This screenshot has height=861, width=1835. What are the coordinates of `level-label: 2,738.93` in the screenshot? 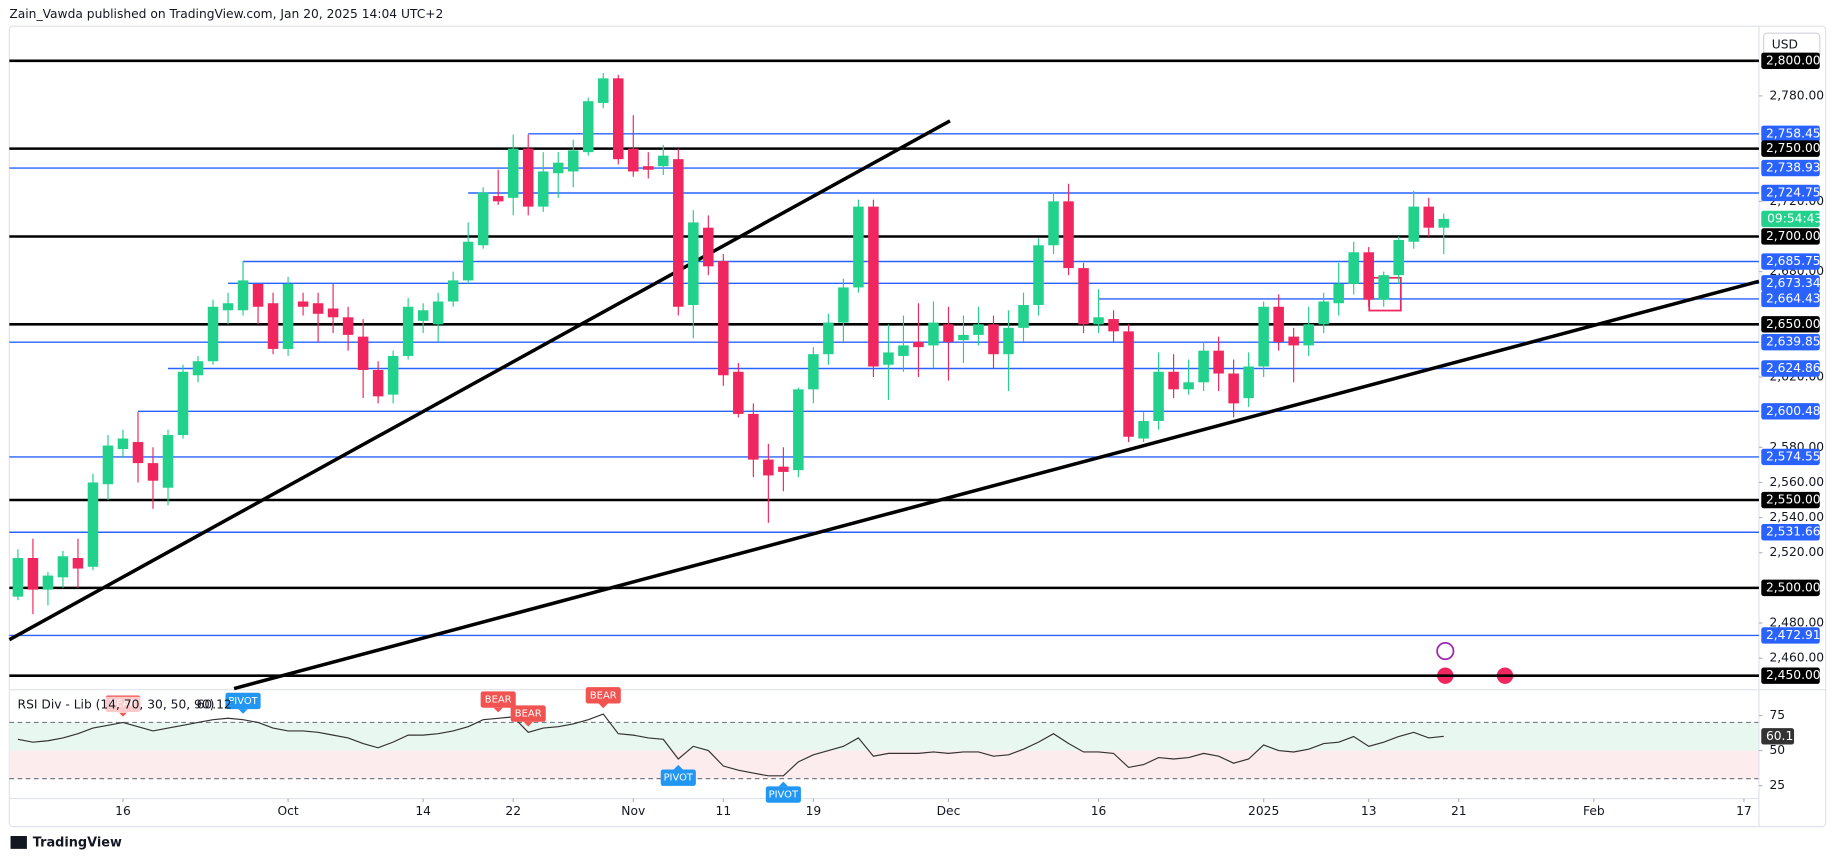 It's located at (1793, 168).